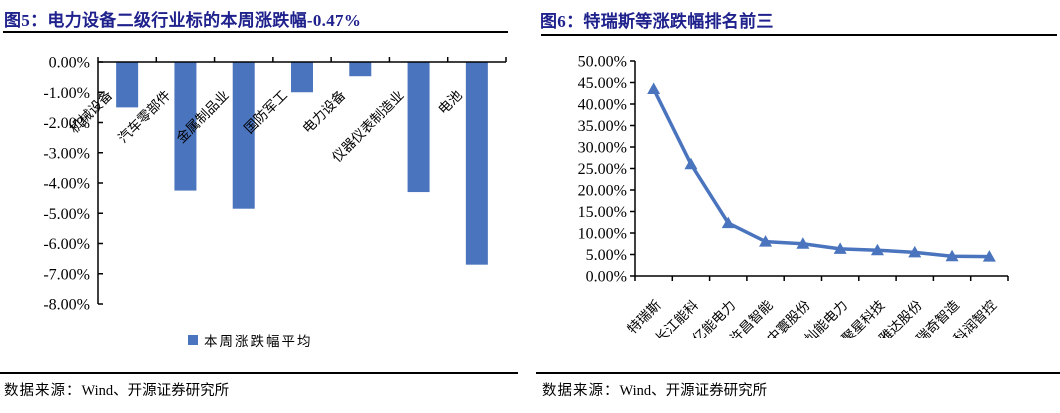  I want to click on figure6-title: 图6：特瑞斯等涨跌幅排名前三, so click(657, 19).